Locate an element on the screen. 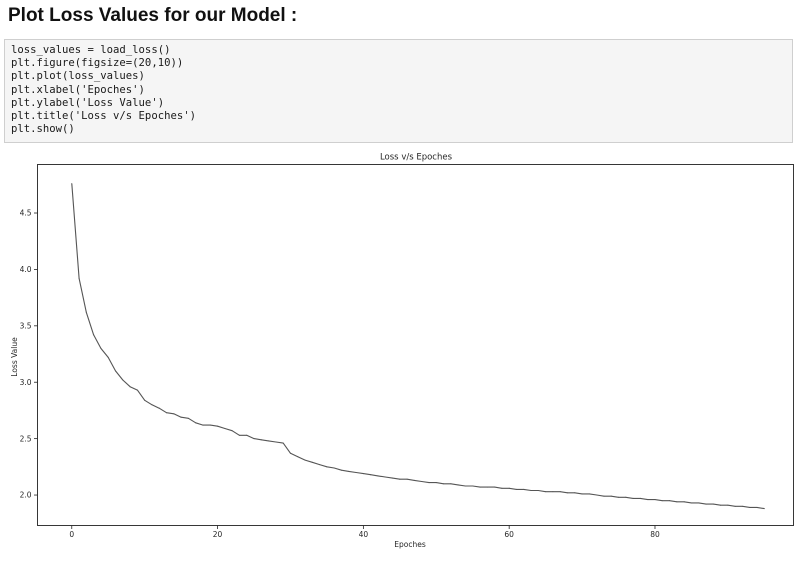 The width and height of the screenshot is (797, 562). code-line: plt.title('Loss v/s Epoches') is located at coordinates (103, 115).